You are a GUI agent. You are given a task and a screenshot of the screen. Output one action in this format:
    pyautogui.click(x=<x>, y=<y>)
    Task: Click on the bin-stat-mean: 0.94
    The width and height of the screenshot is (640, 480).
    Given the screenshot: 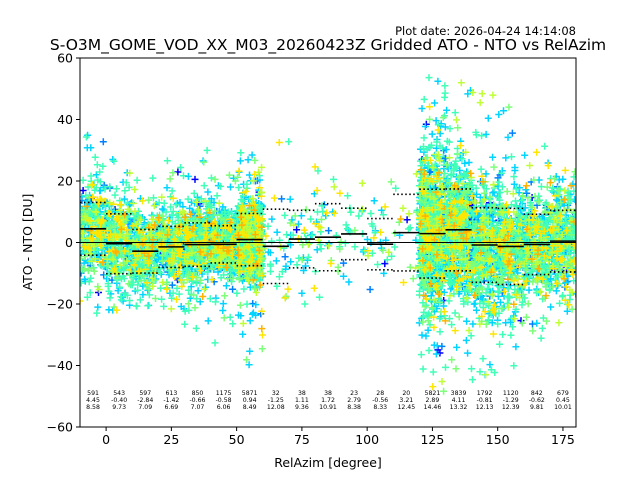 What is the action you would take?
    pyautogui.click(x=250, y=400)
    